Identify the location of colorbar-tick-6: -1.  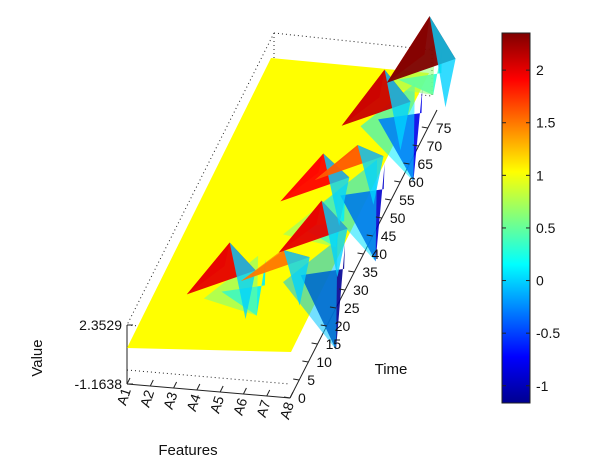
(542, 386).